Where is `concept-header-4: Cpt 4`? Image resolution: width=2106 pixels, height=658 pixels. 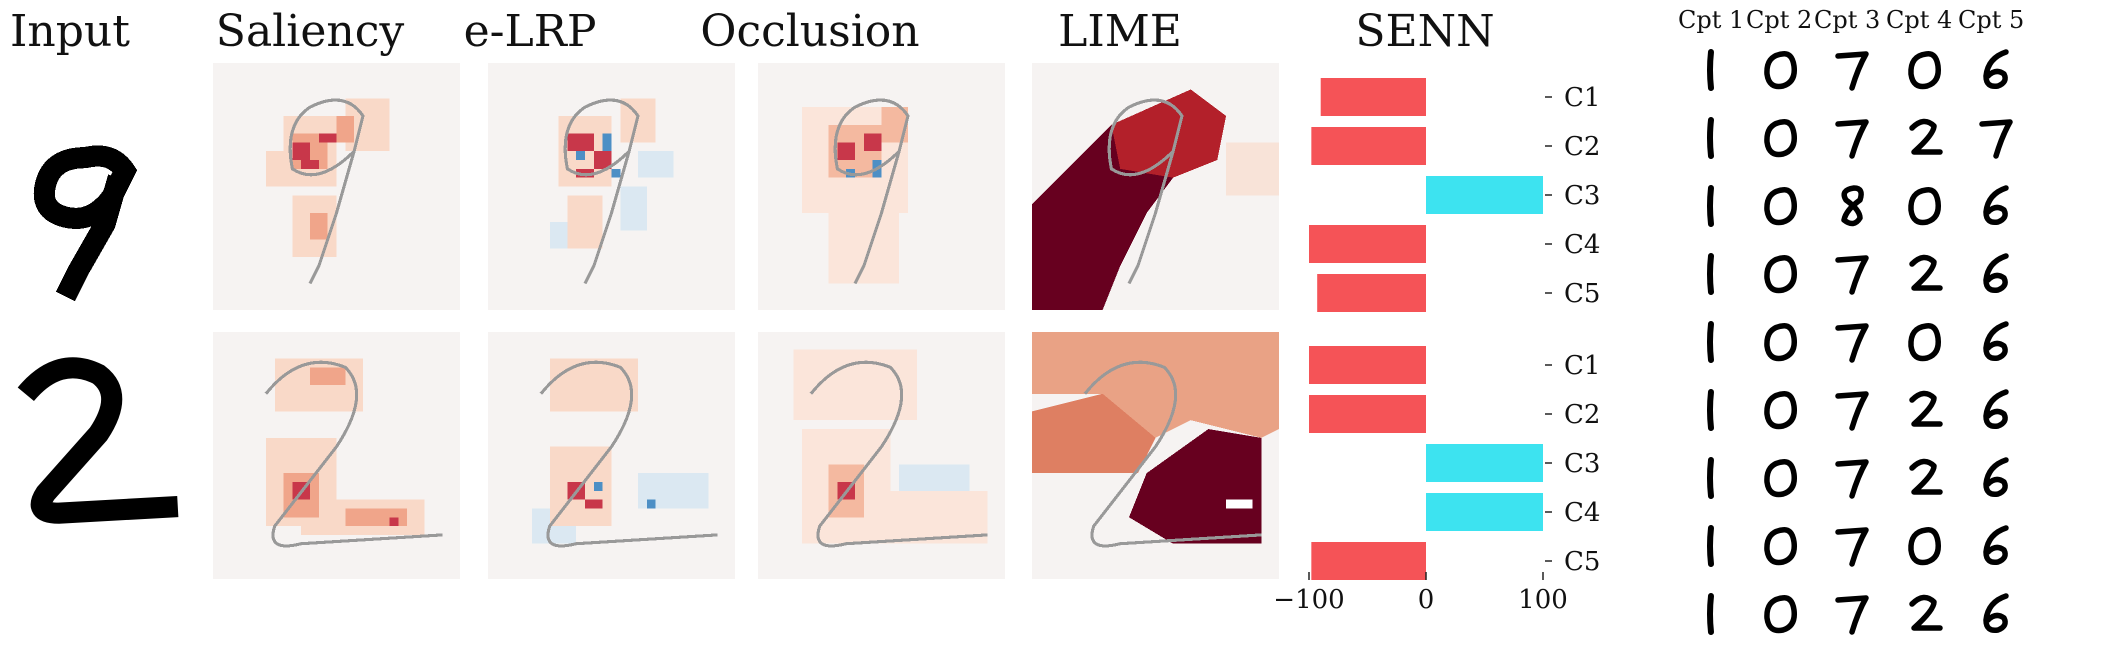
concept-header-4: Cpt 4 is located at coordinates (1919, 20).